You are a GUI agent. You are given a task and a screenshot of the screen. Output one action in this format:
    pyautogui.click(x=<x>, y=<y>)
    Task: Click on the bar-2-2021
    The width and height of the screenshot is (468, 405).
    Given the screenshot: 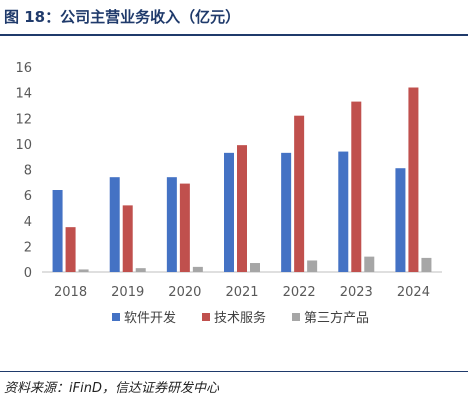 What is the action you would take?
    pyautogui.click(x=242, y=208)
    